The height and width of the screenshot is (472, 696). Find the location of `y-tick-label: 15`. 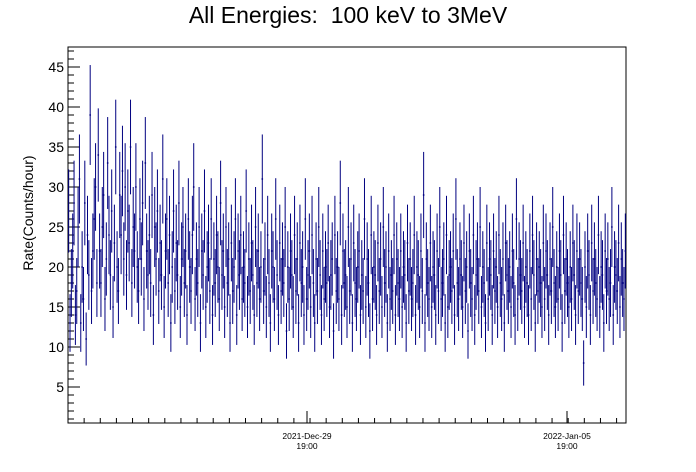

y-tick-label: 15 is located at coordinates (56, 307).